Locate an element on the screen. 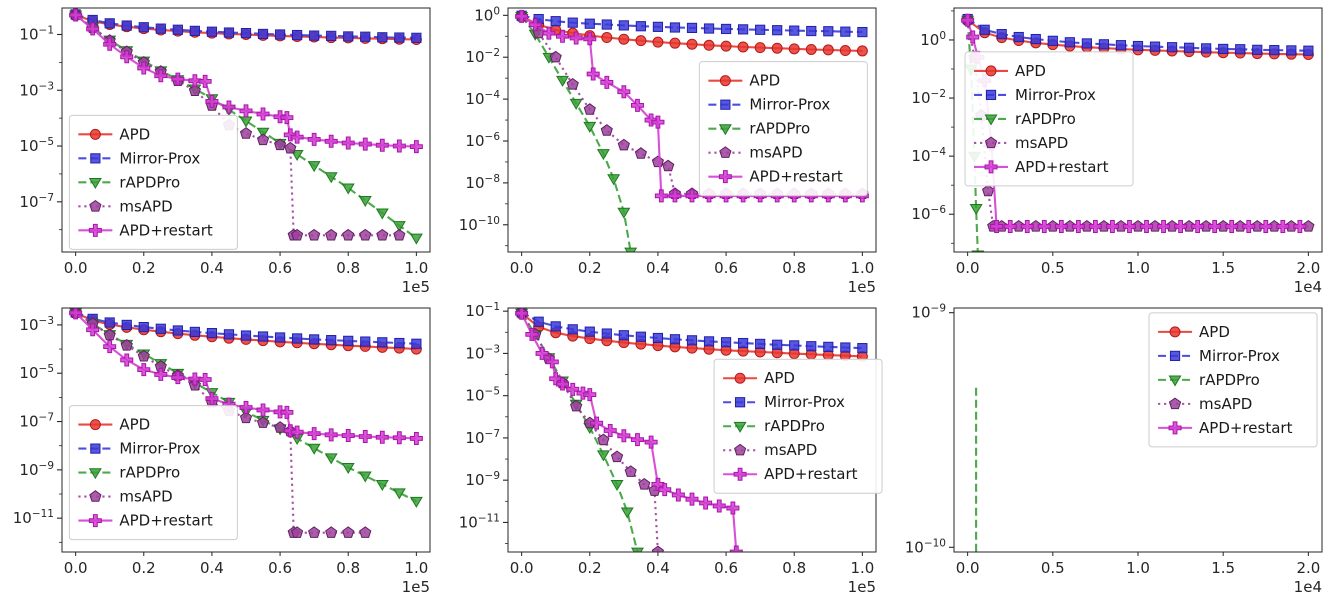 The width and height of the screenshot is (1338, 601). y-tick-label: 10⁻⁶ is located at coordinates (928, 213).